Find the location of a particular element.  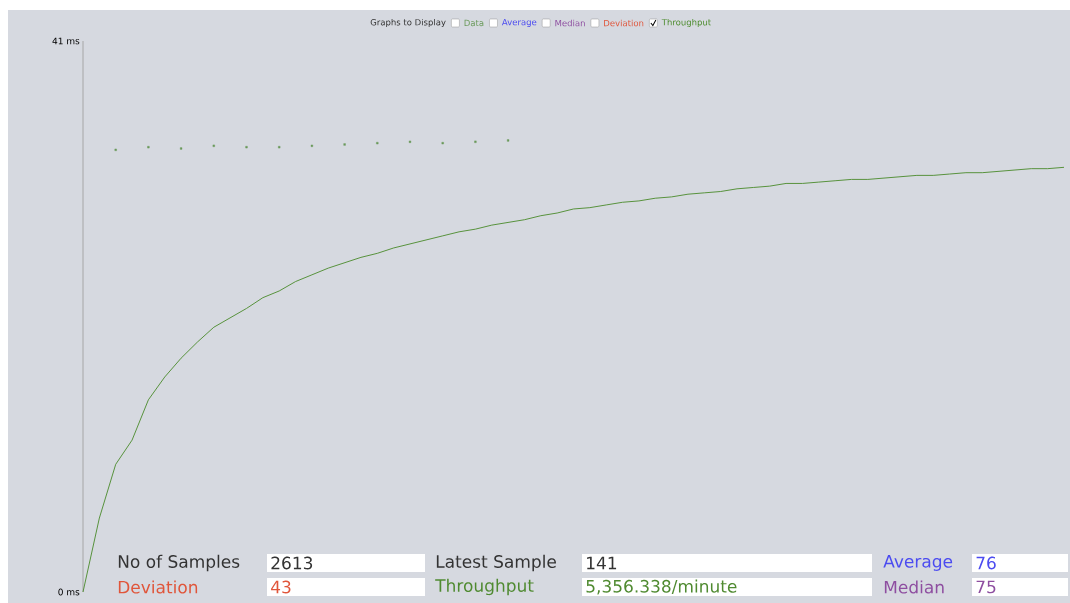

annotation: Throughput is located at coordinates (484, 587).